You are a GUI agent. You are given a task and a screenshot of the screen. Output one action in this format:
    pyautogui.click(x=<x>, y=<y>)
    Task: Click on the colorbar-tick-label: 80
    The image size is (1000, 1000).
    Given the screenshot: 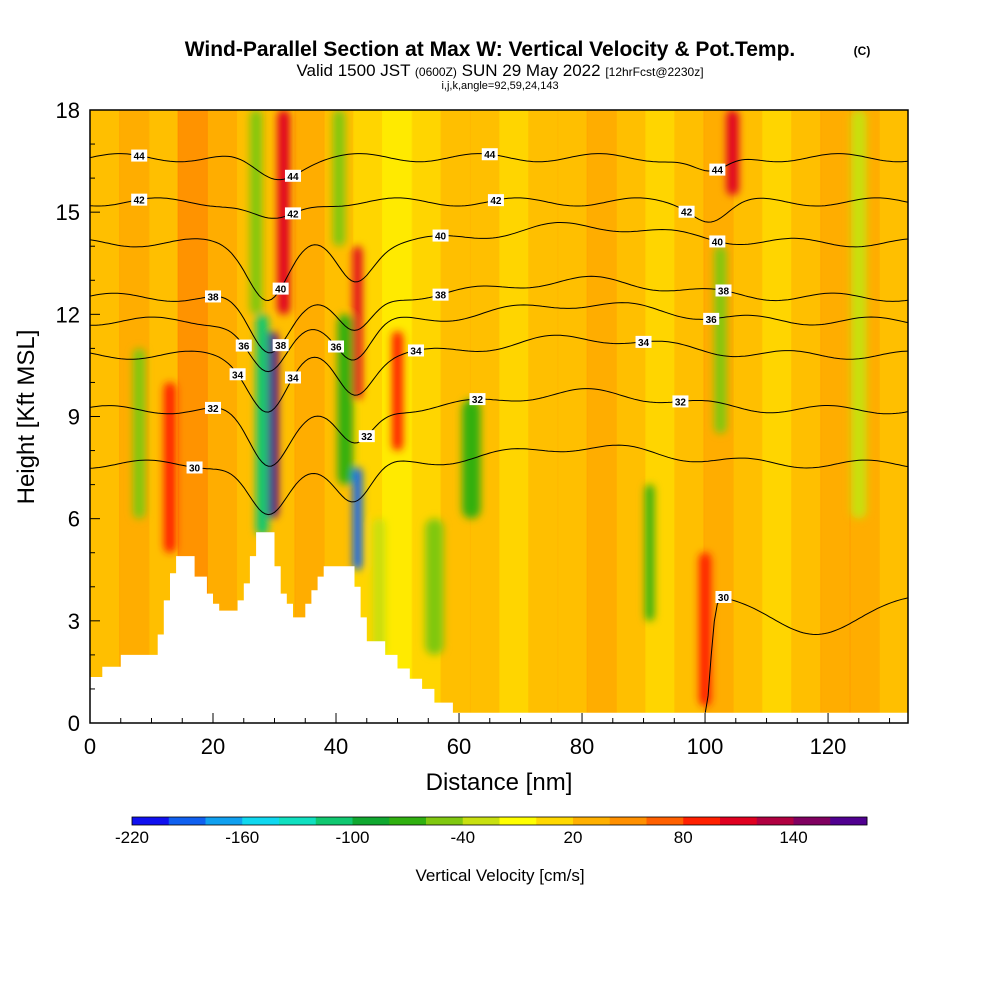 What is the action you would take?
    pyautogui.click(x=683, y=837)
    